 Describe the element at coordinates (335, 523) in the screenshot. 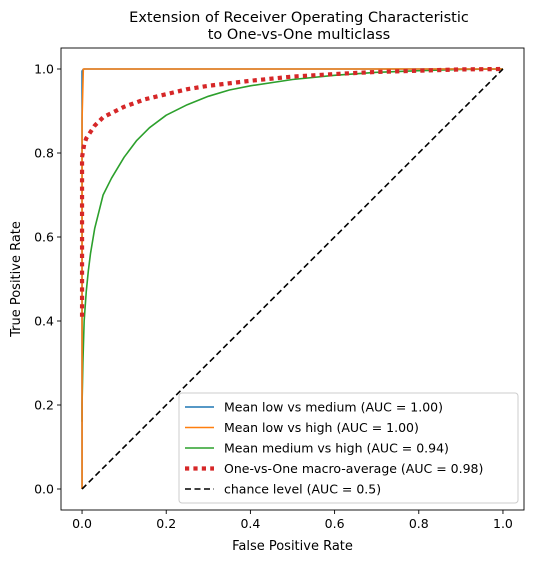

I see `x-tick-label: 0.6` at that location.